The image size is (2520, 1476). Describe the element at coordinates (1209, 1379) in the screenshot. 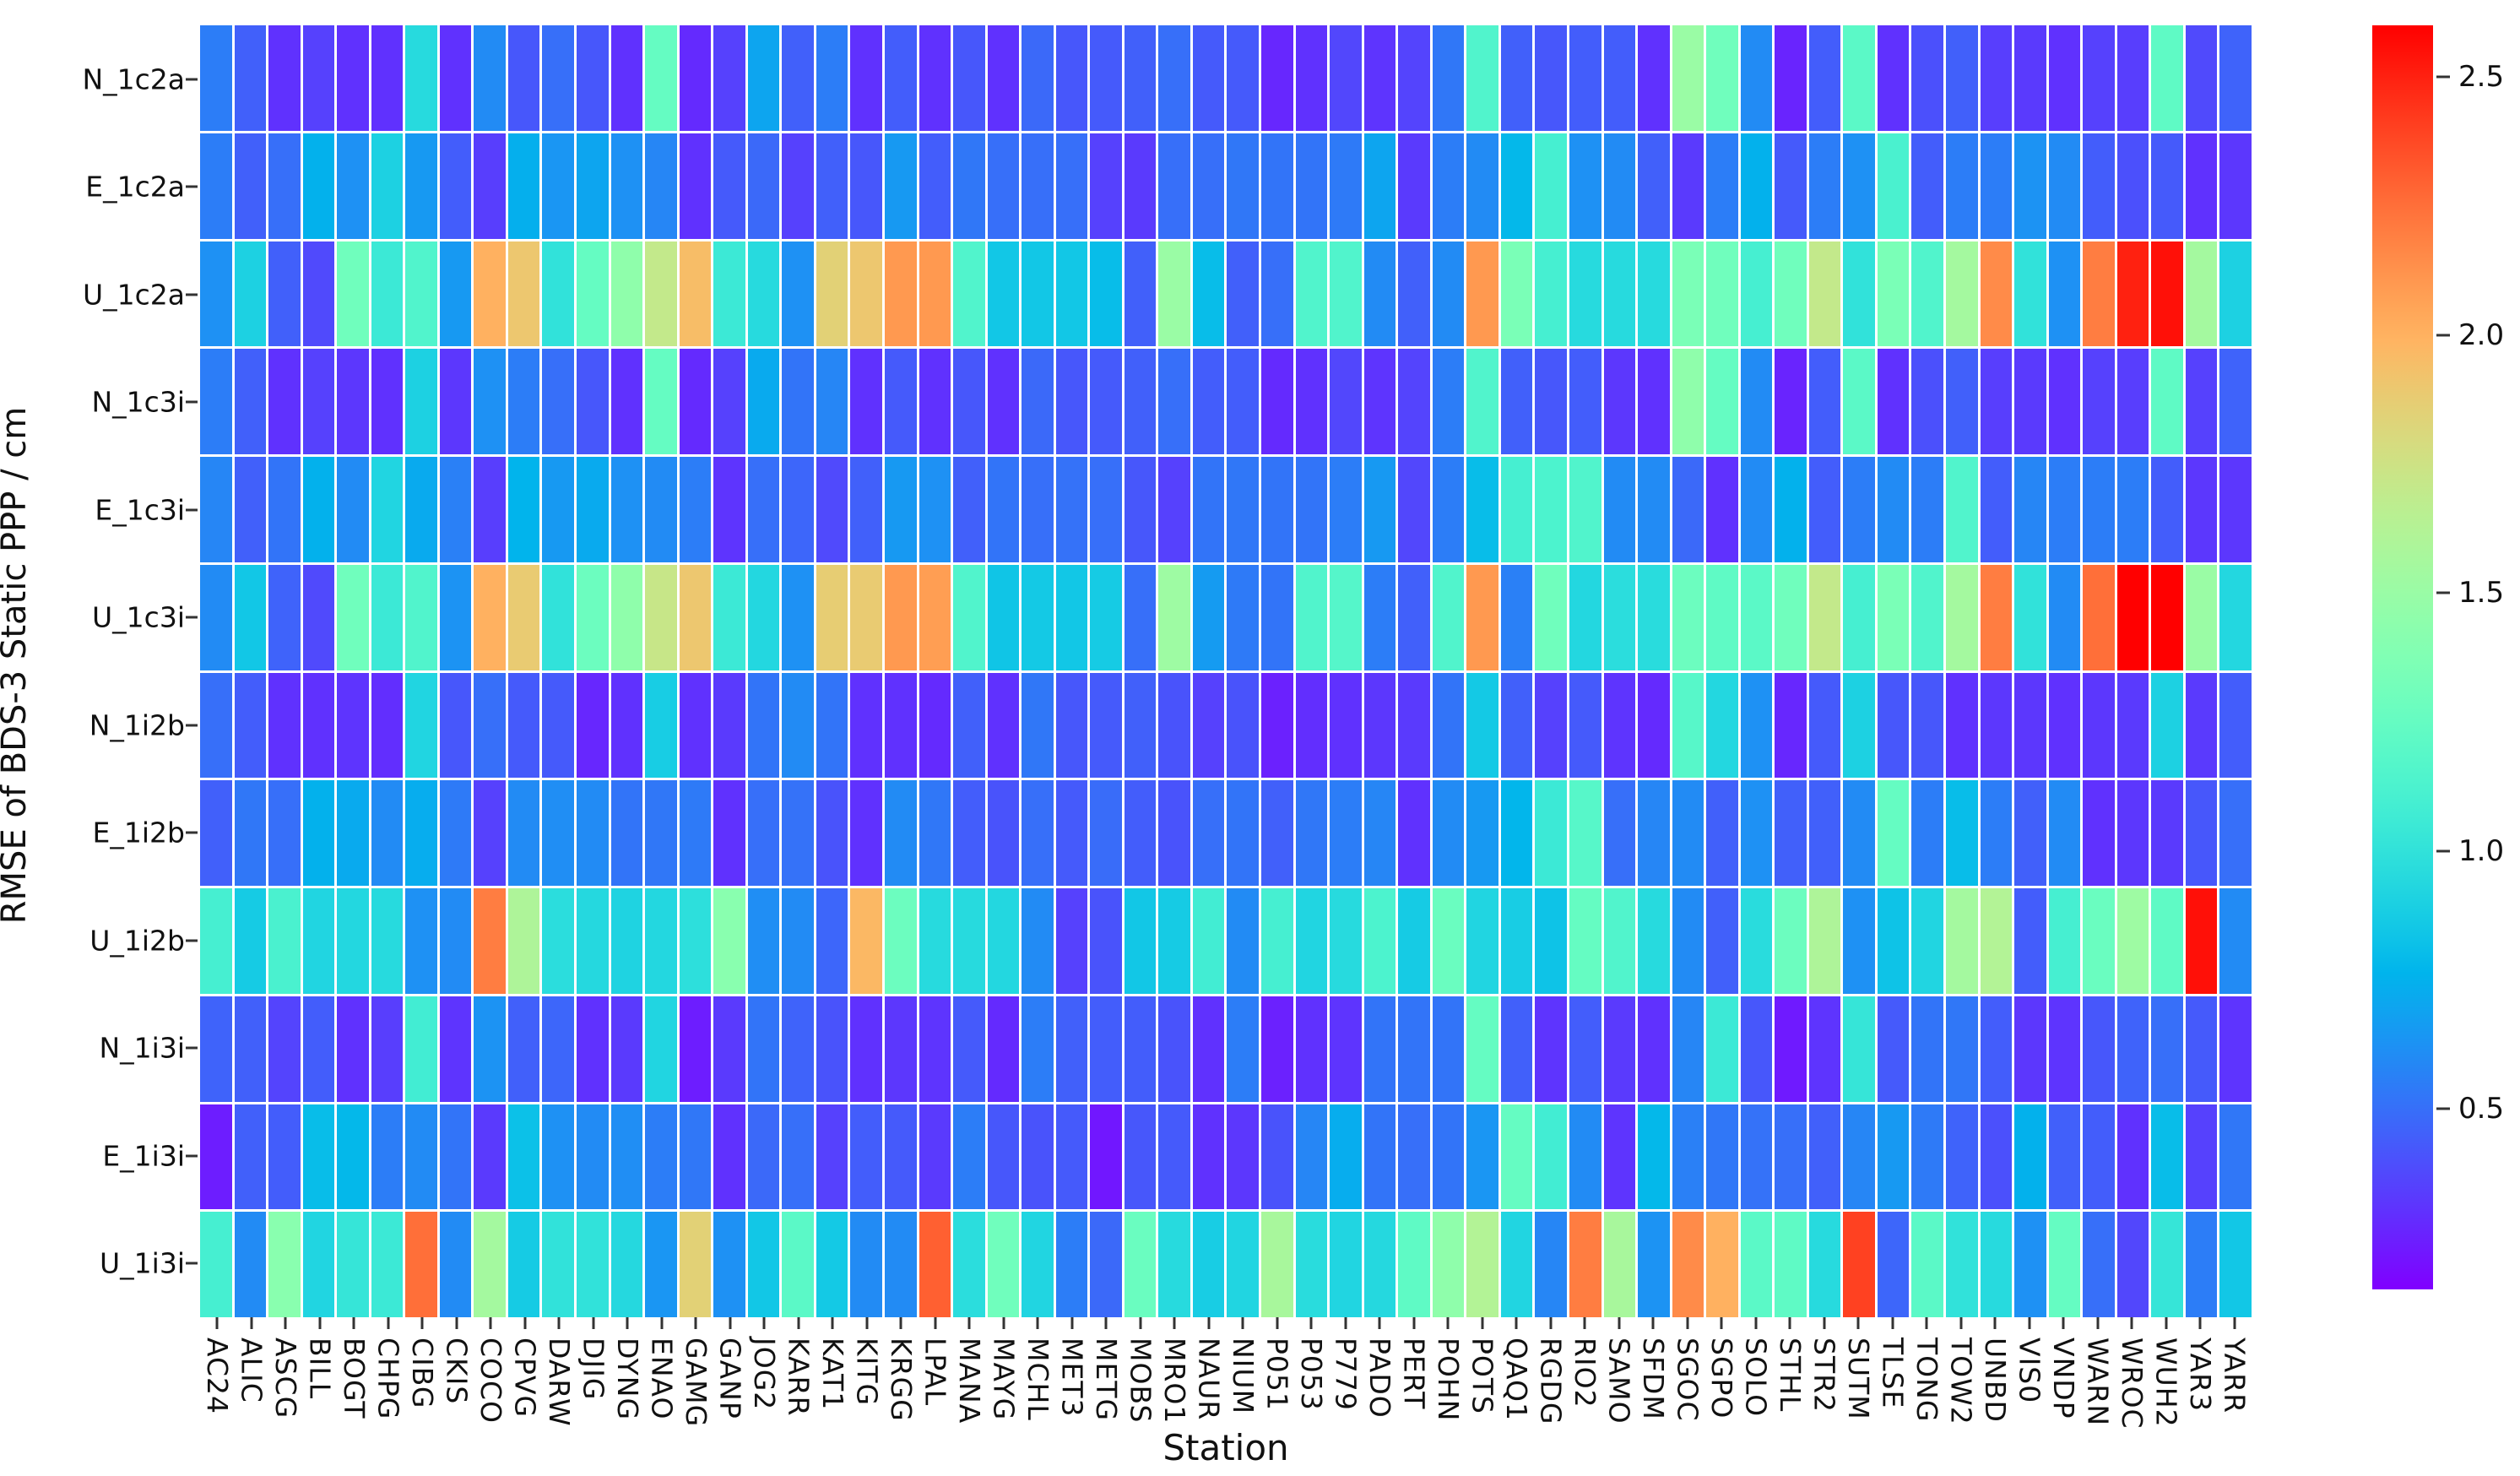

I see `x-tick-label: NAUR` at that location.